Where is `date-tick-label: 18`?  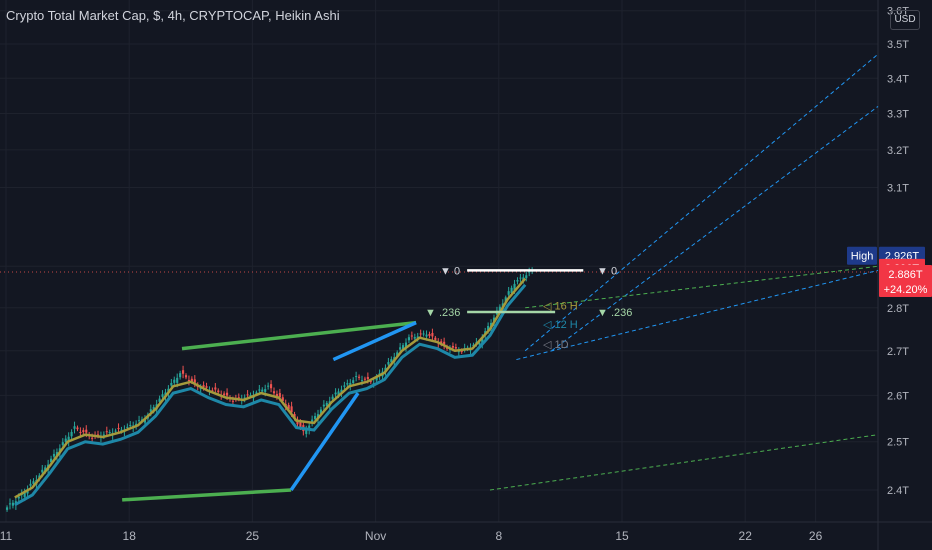 date-tick-label: 18 is located at coordinates (130, 536).